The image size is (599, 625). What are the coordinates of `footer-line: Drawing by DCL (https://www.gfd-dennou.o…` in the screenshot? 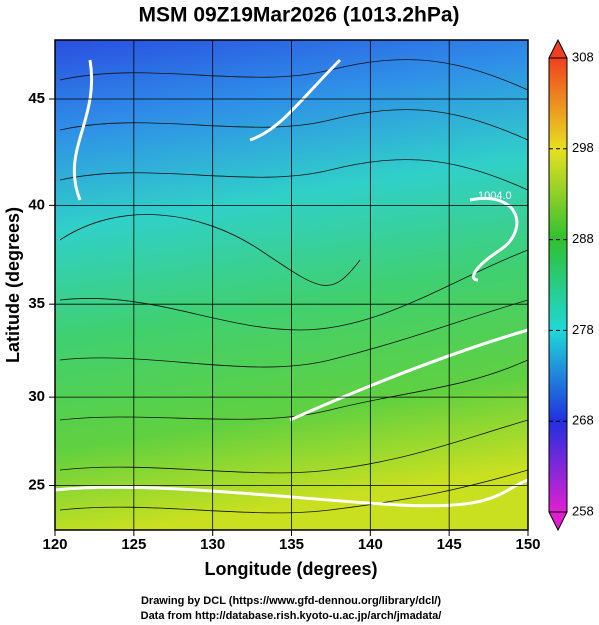 It's located at (291, 601).